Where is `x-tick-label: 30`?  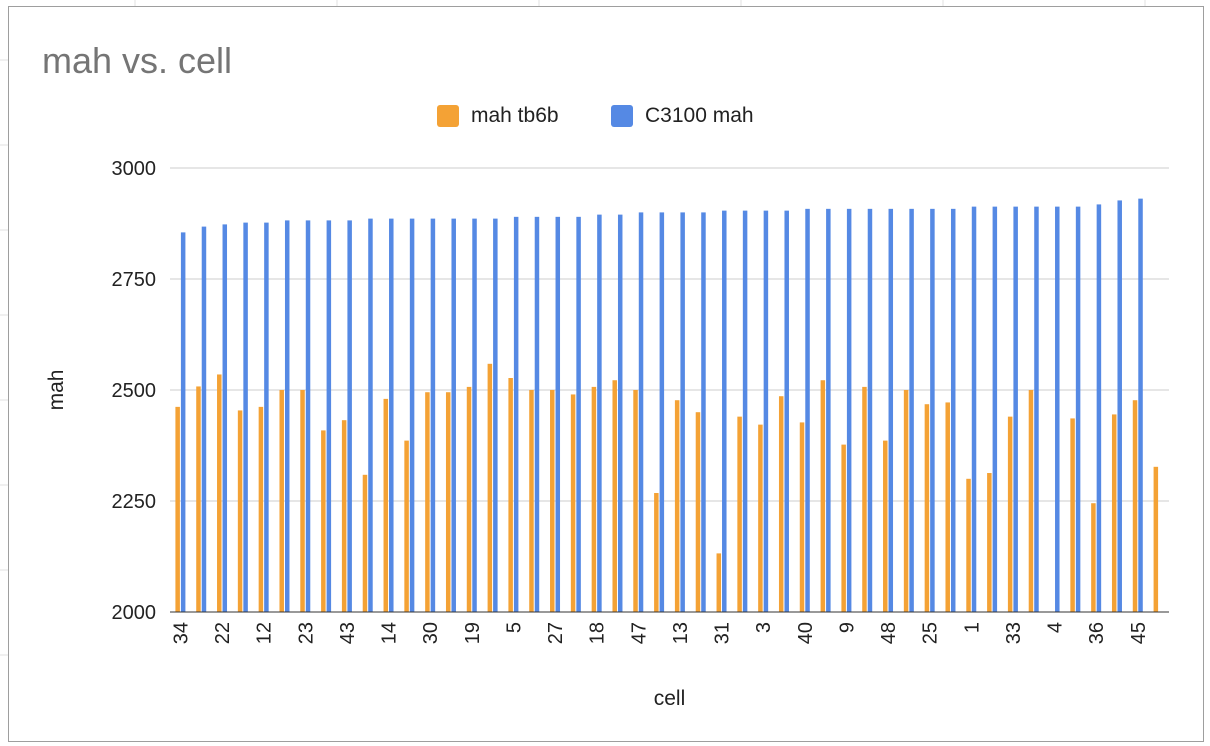 x-tick-label: 30 is located at coordinates (431, 633).